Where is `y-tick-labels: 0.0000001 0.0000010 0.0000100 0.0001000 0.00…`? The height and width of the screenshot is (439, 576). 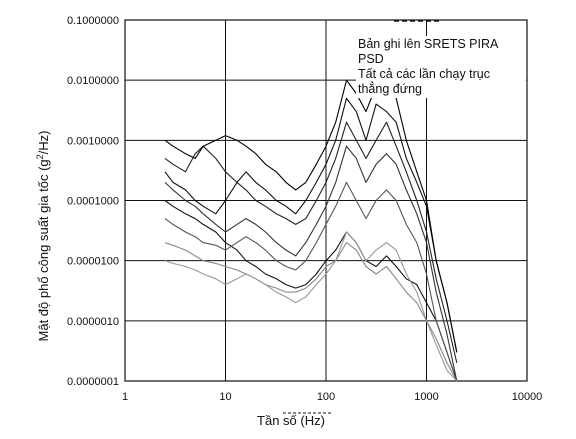 y-tick-labels: 0.0000001 0.0000010 0.0000100 0.0001000 0.00… is located at coordinates (93, 201).